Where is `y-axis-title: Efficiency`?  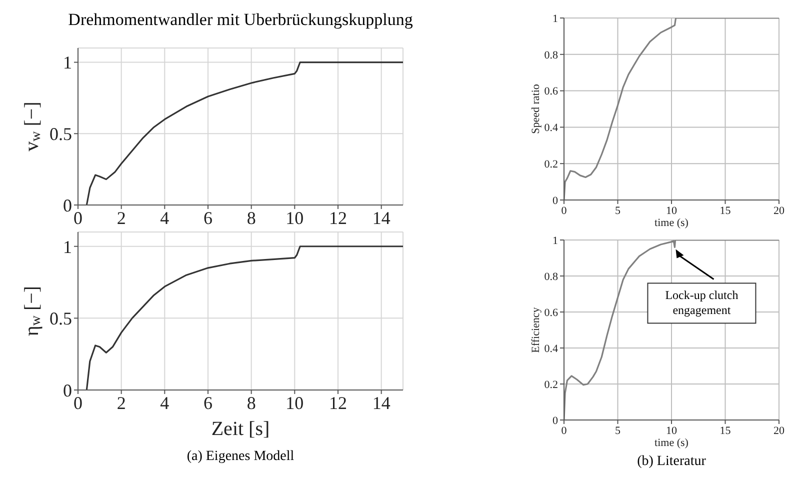
y-axis-title: Efficiency is located at coordinates (536, 329).